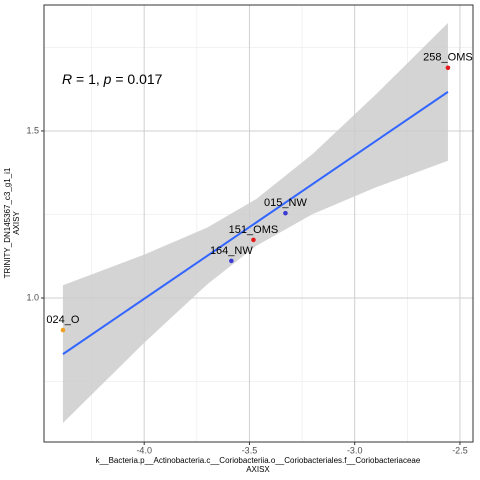 This screenshot has height=480, width=480. Describe the element at coordinates (355, 450) in the screenshot. I see `x-tick-label: -3.0` at that location.